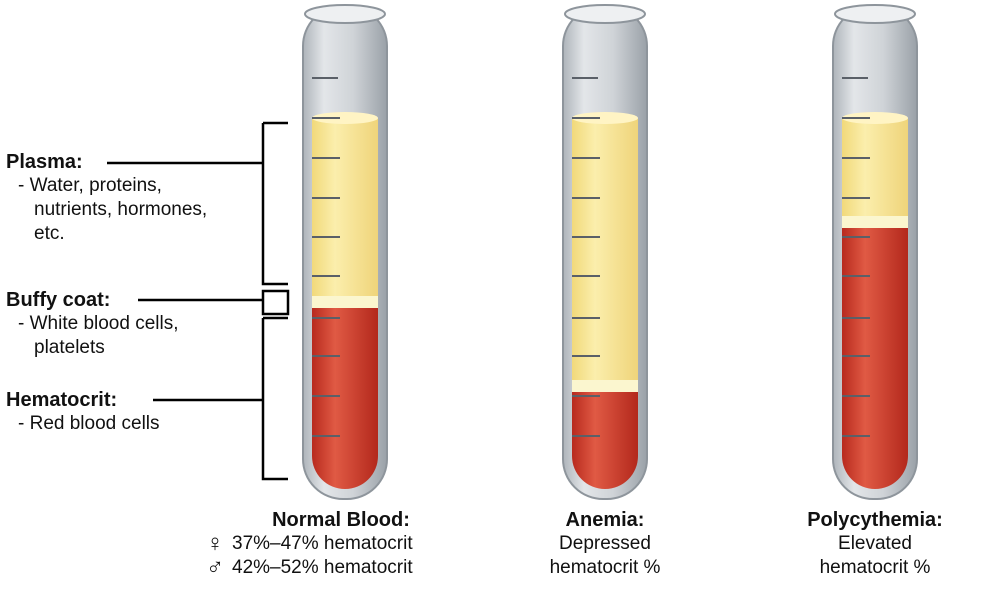  I want to click on caption-polycythemia-line-1: Elevated, so click(875, 543).